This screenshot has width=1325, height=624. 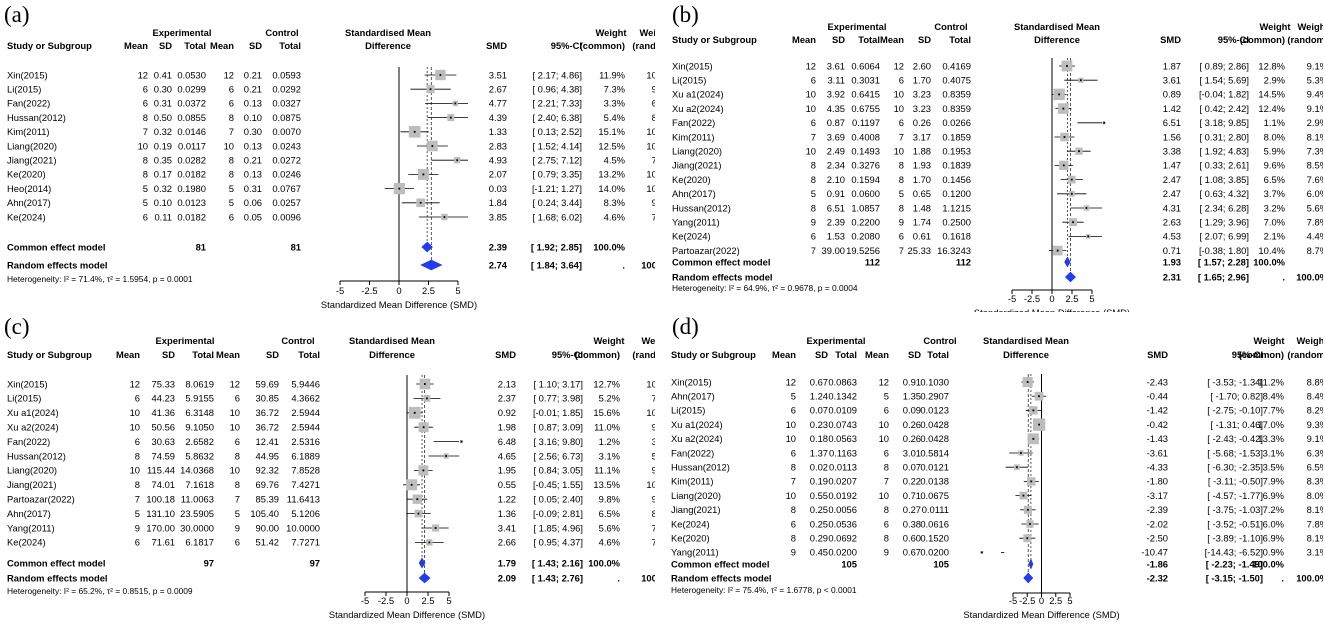 What do you see at coordinates (791, 381) in the screenshot?
I see `e-mean: 12` at bounding box center [791, 381].